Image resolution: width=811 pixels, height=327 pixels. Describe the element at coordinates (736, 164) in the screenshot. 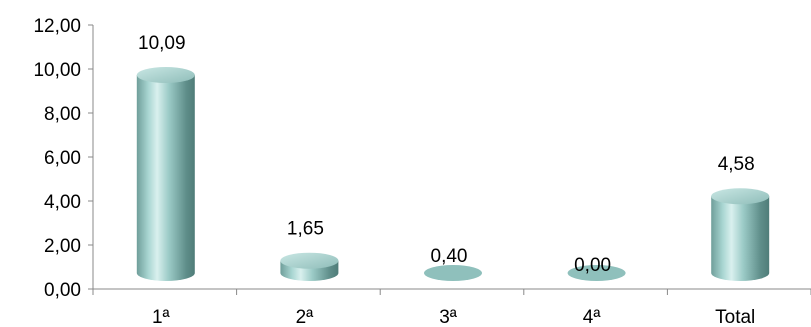

I see `value-label: 4,58` at that location.